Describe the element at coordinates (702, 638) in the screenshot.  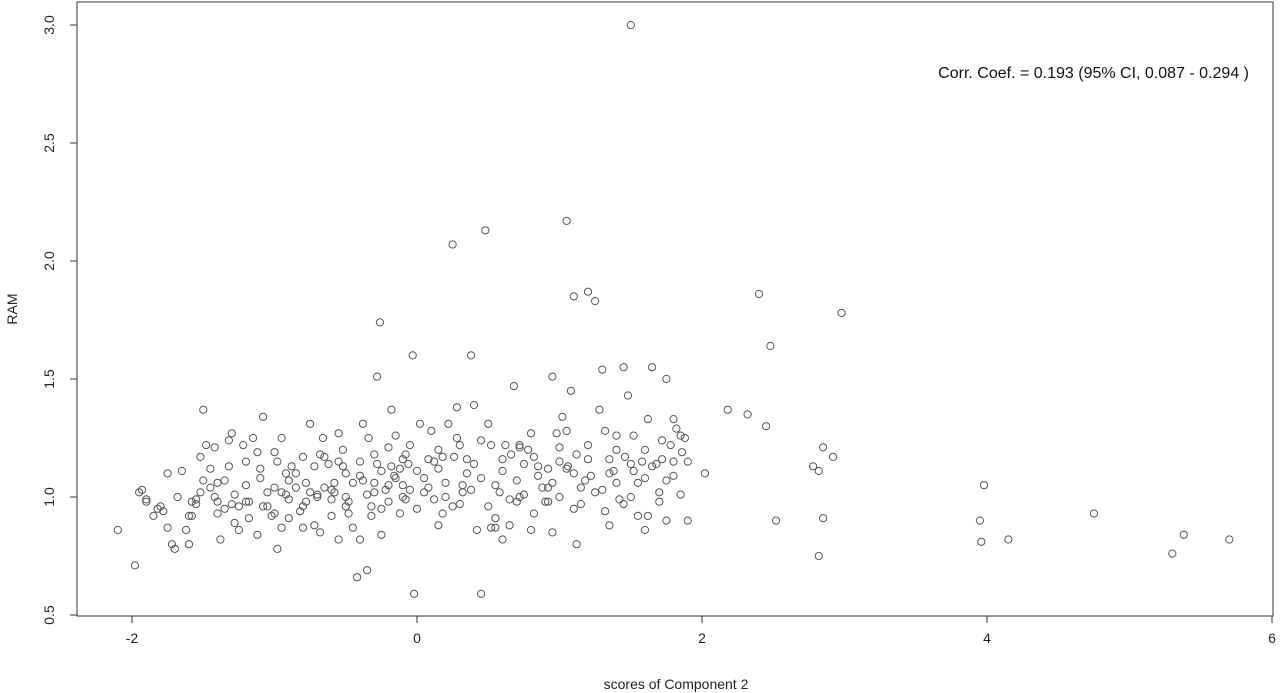
I see `x-tick-label: 2` at that location.